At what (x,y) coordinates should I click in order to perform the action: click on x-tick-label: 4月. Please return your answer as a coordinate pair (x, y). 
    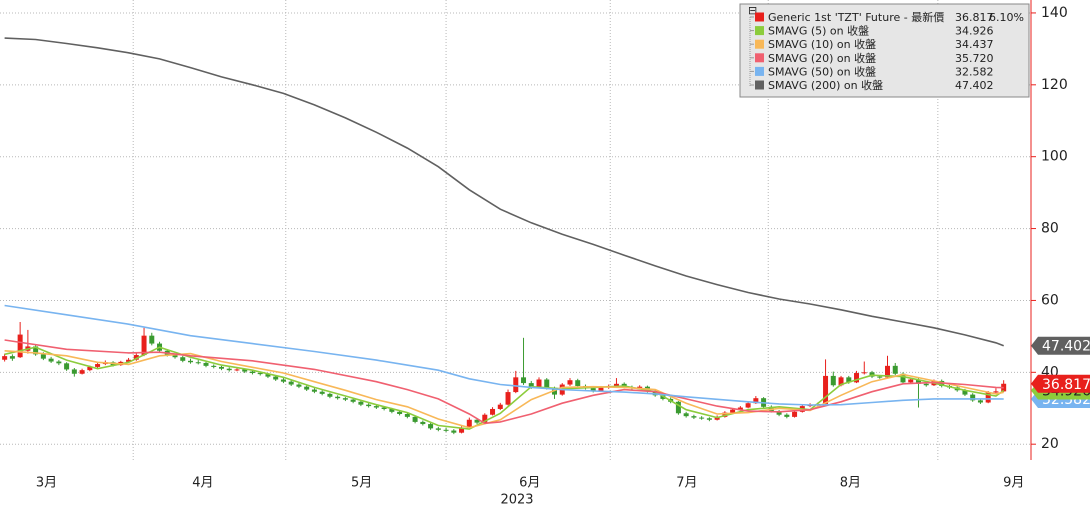
    Looking at the image, I should click on (202, 483).